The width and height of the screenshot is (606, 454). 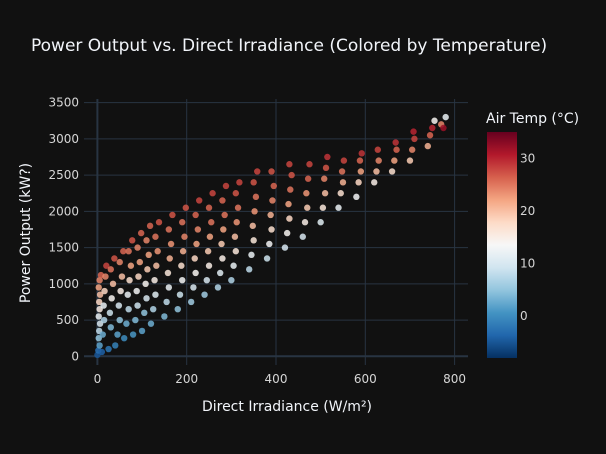 What do you see at coordinates (287, 407) in the screenshot?
I see `x-axis-title: Direct Irradiance (W/m²)` at bounding box center [287, 407].